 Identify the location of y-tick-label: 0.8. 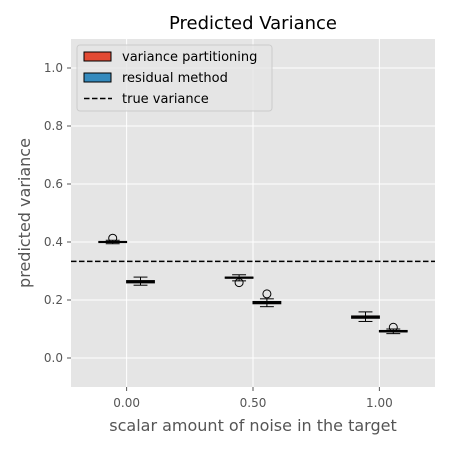
(53, 126).